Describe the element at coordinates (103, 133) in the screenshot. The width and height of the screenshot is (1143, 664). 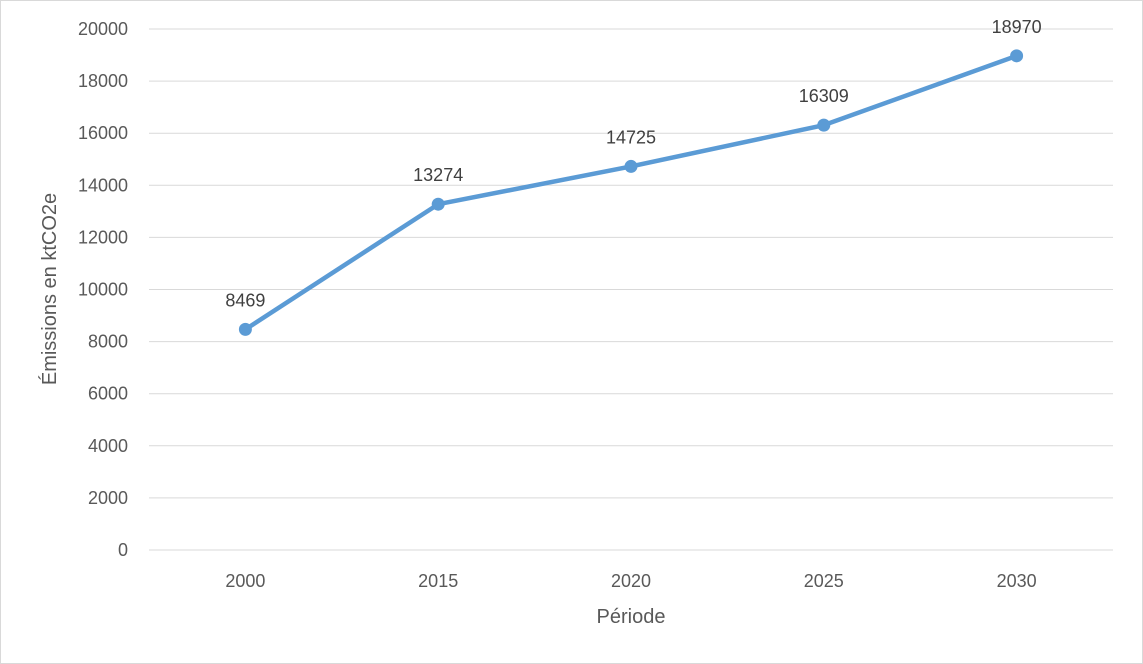
I see `y-tick-label: 16000` at that location.